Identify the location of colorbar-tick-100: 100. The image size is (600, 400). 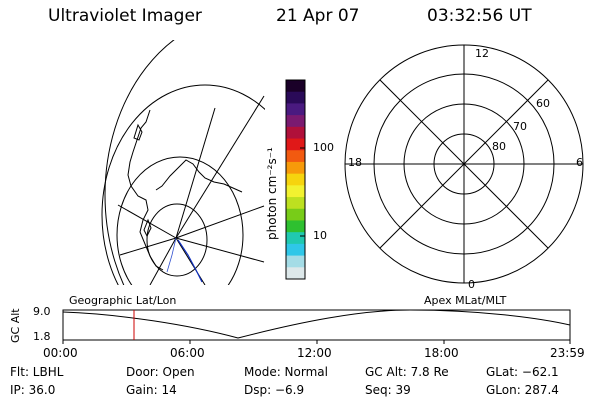
(323, 147).